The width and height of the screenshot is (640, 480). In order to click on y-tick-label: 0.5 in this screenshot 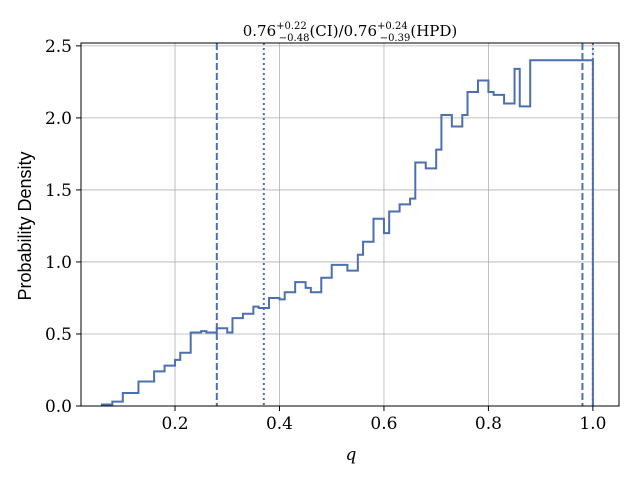, I will do `click(58, 335)`.